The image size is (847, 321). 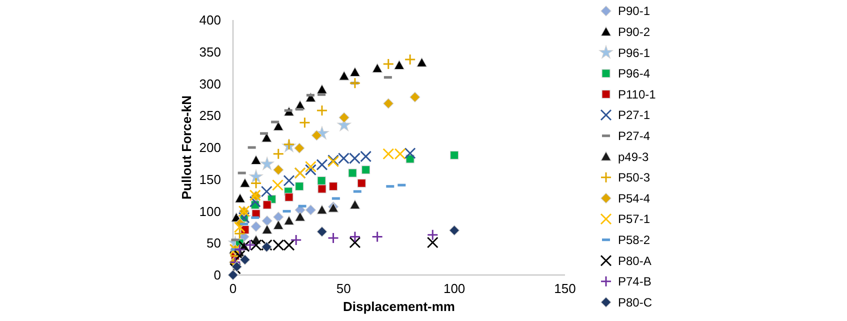 What do you see at coordinates (635, 261) in the screenshot?
I see `legend-label: P80-A` at bounding box center [635, 261].